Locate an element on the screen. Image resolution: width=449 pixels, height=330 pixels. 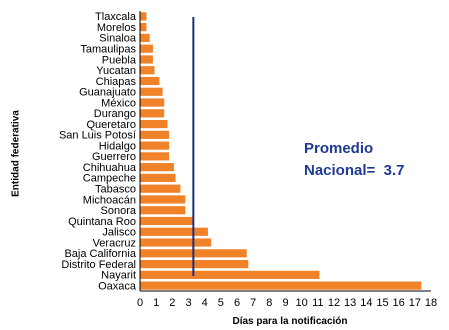
x-tick-label: 7 is located at coordinates (253, 303).